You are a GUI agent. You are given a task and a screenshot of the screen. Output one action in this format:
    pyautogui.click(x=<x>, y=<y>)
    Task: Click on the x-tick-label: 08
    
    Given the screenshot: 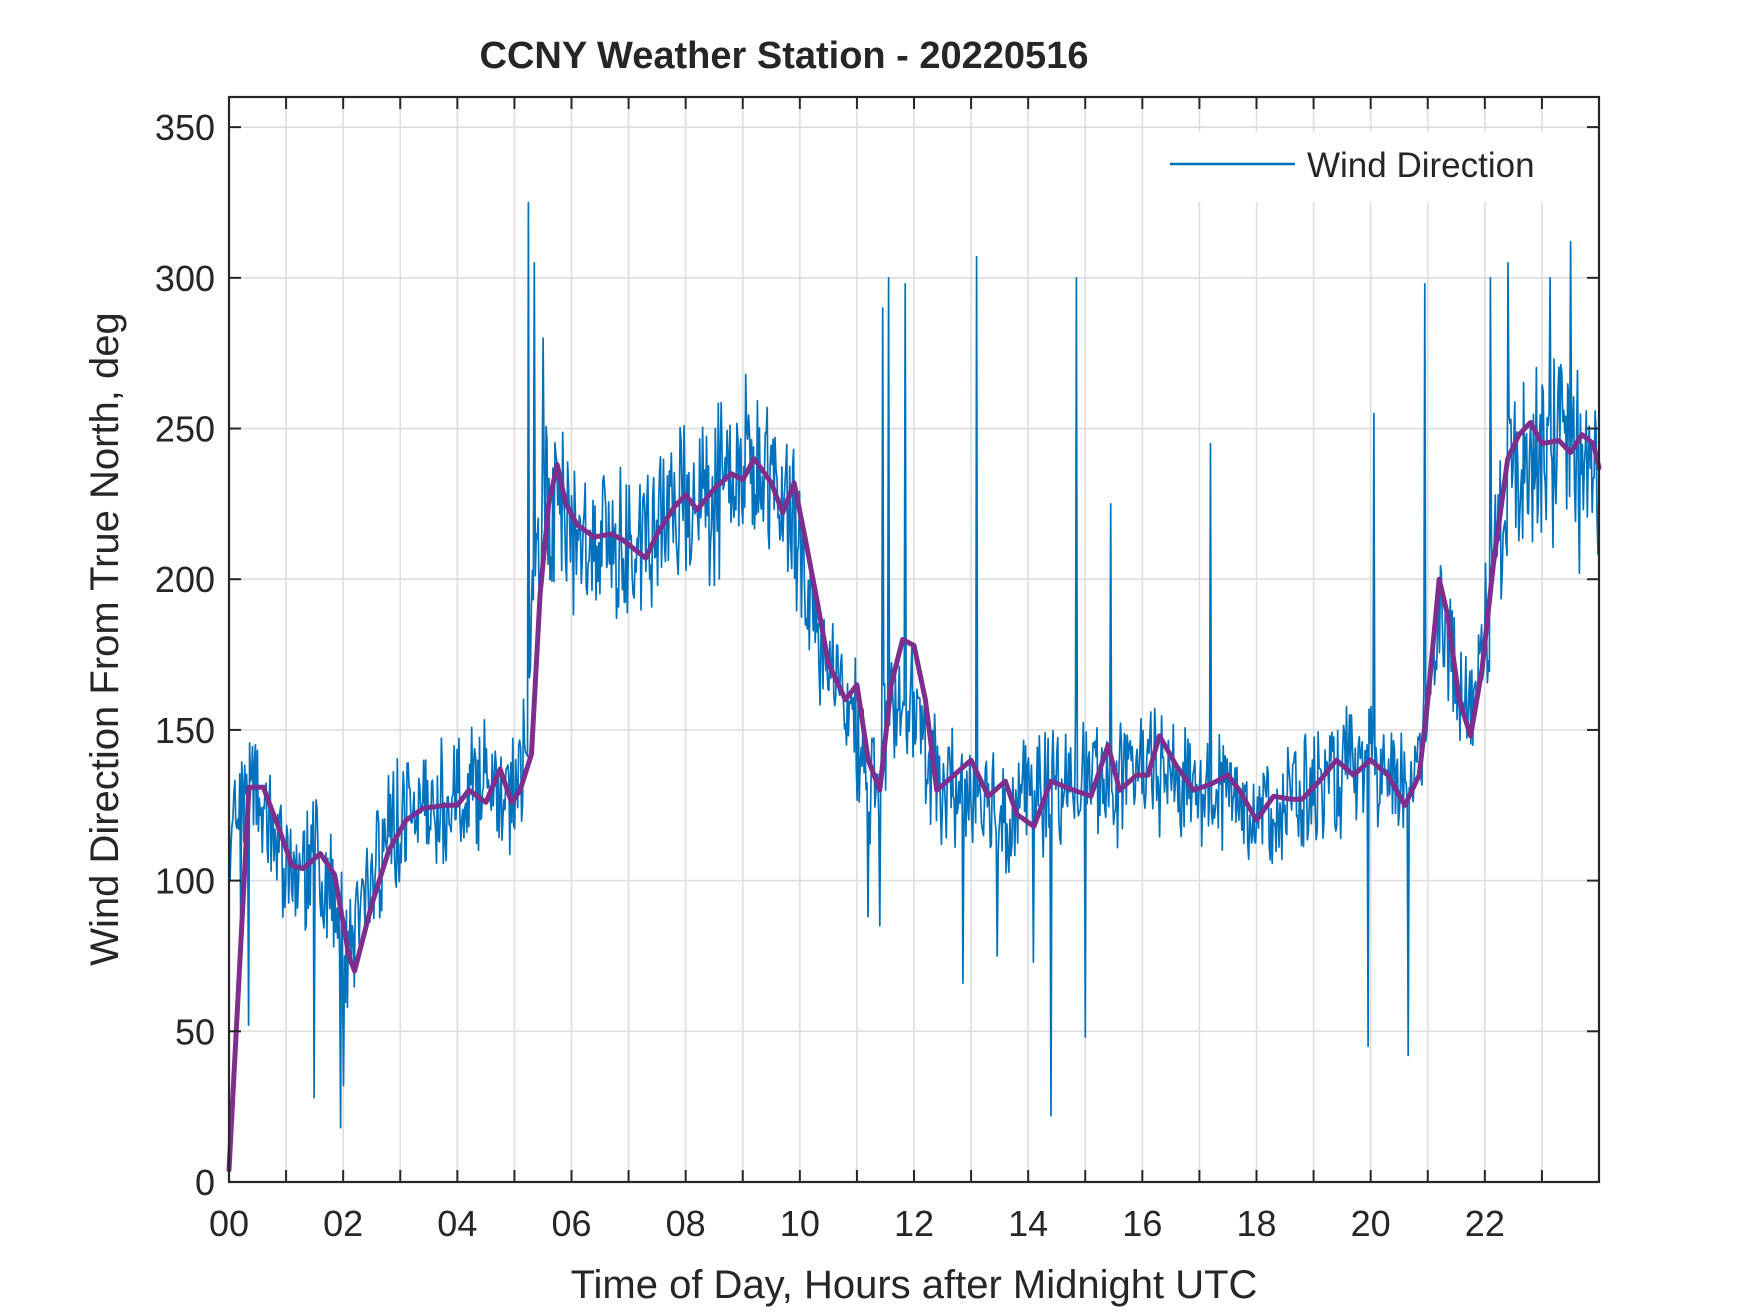 What is the action you would take?
    pyautogui.click(x=686, y=1223)
    